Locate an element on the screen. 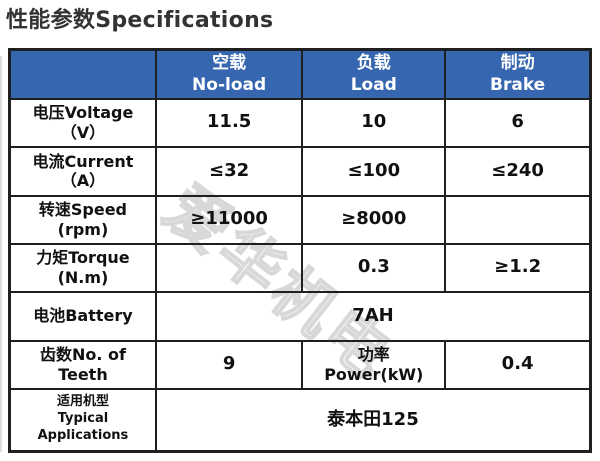 This screenshot has width=600, height=461. speed-load-value: ≥8000 is located at coordinates (374, 219).